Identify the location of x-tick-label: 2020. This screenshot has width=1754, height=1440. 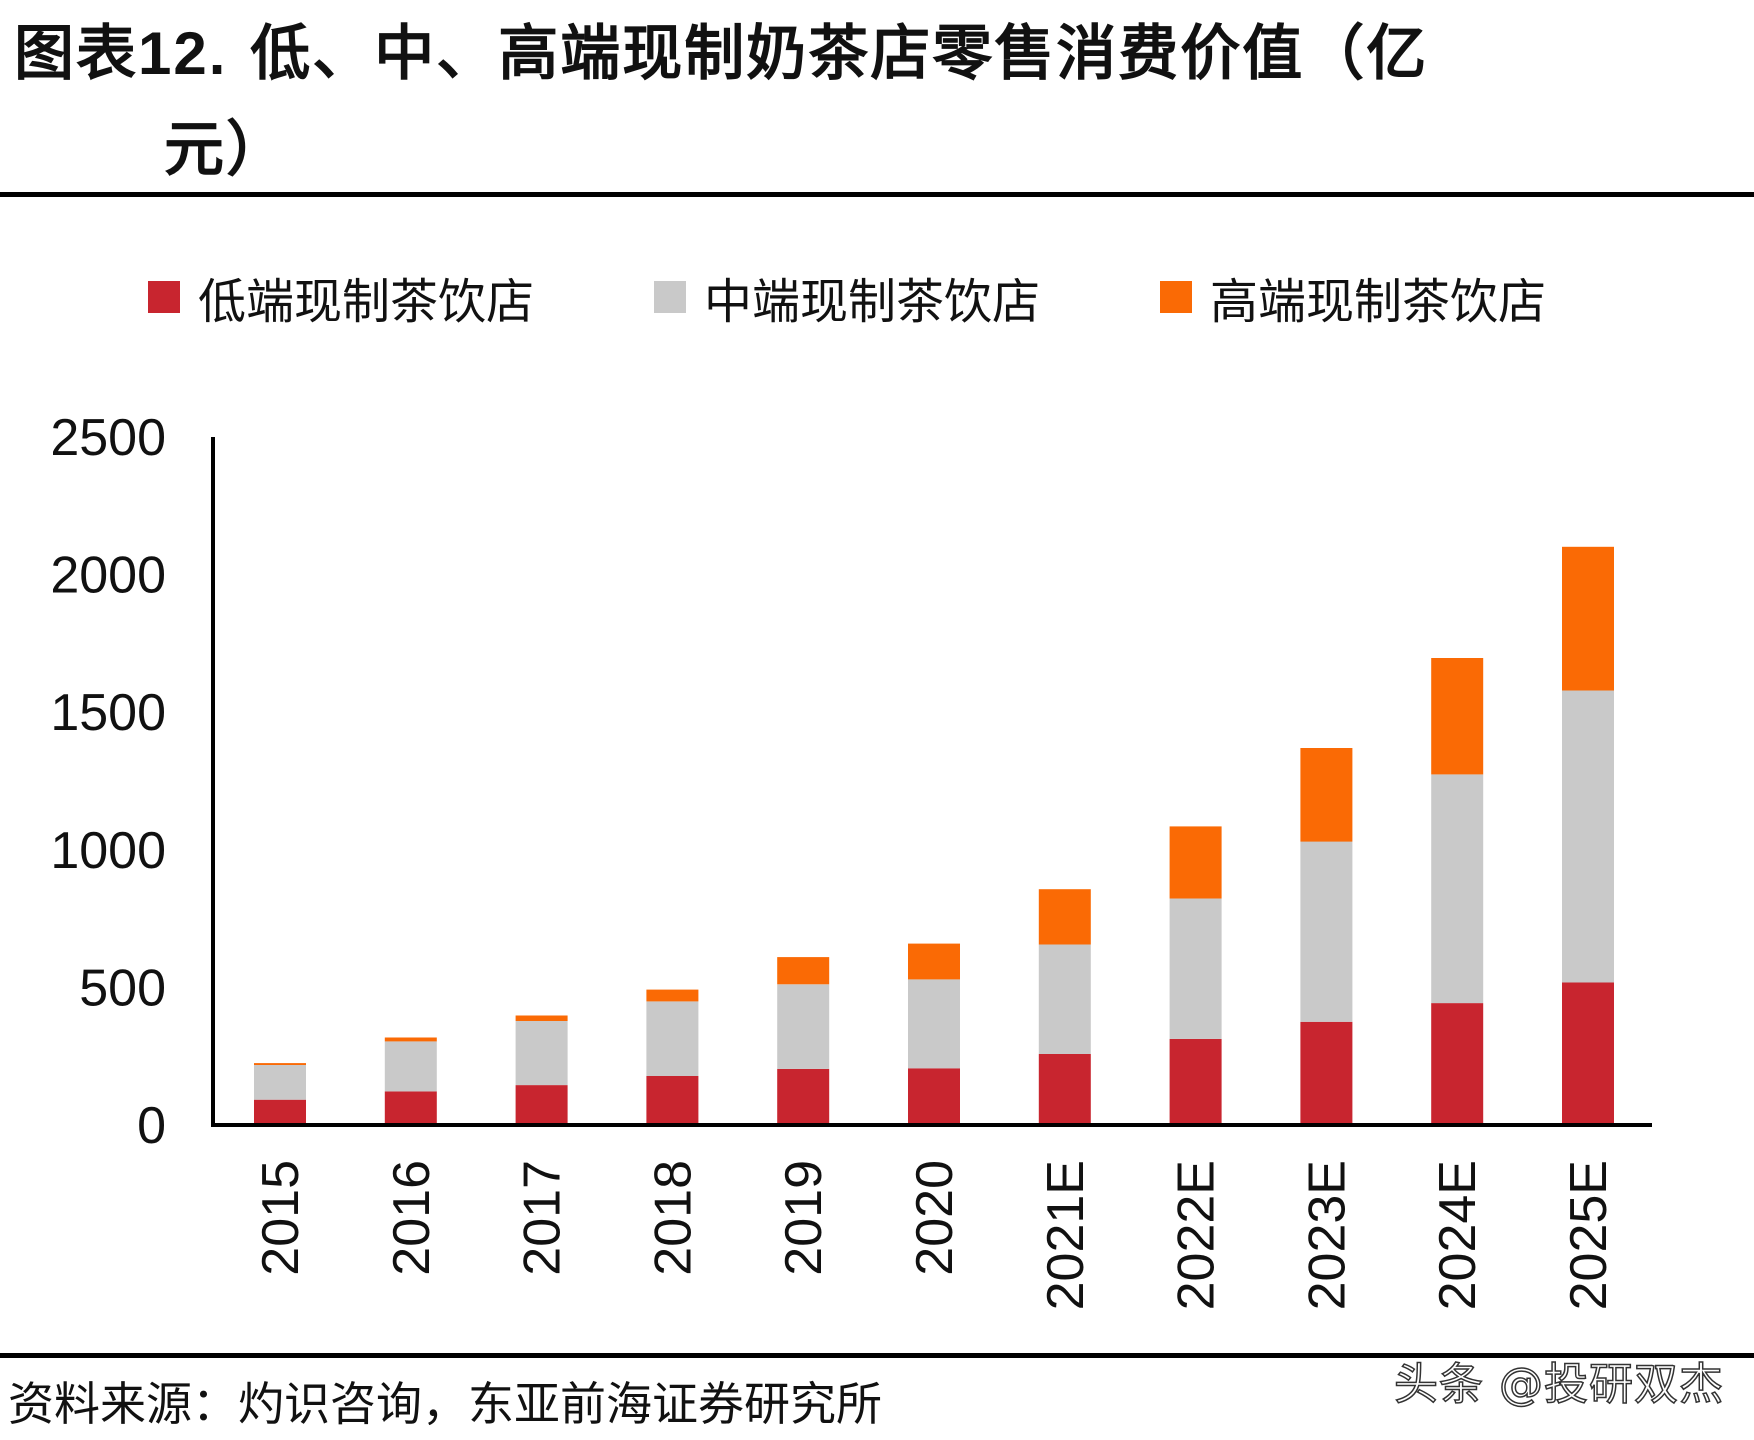
(935, 1218).